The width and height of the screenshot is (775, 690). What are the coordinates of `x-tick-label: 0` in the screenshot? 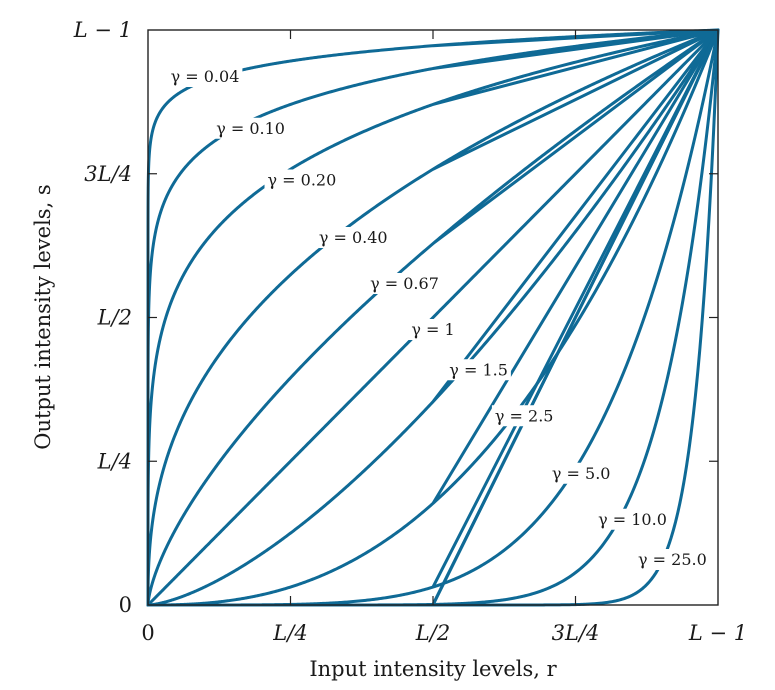 It's located at (147, 633).